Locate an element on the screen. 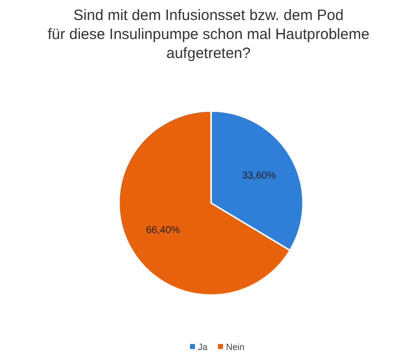  legend-label: Ja is located at coordinates (203, 347).